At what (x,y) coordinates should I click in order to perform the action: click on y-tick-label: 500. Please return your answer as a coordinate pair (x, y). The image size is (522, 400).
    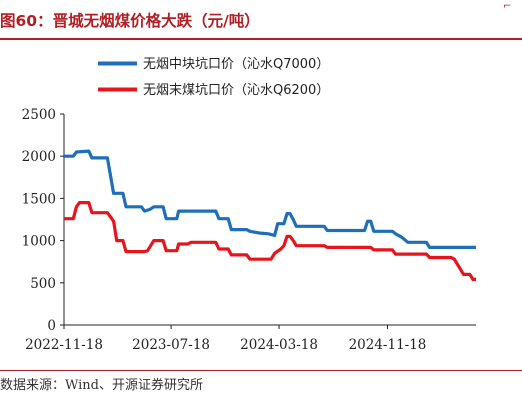
    Looking at the image, I should click on (43, 284).